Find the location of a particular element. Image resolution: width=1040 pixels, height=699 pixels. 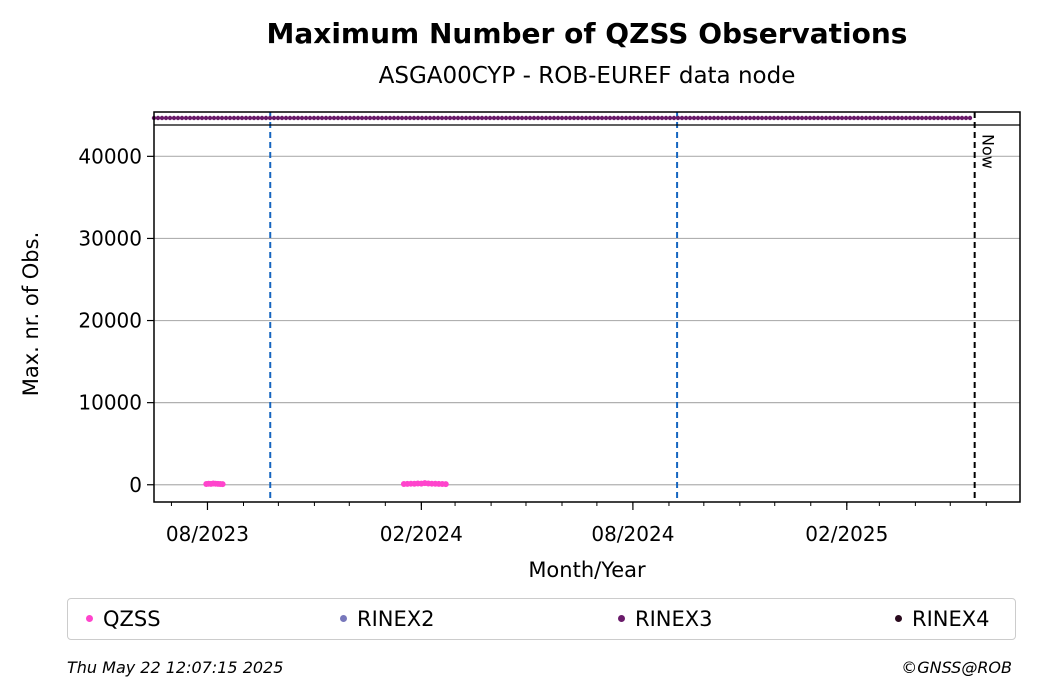

legend-label: RINEX2 is located at coordinates (396, 619).